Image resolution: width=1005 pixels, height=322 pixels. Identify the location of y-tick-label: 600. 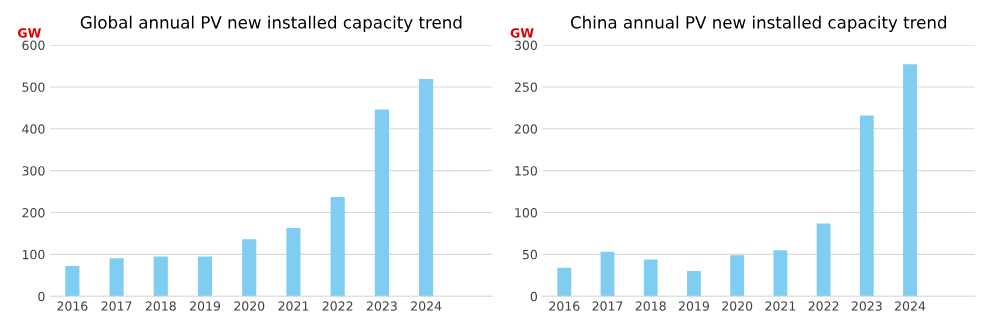
(33, 45).